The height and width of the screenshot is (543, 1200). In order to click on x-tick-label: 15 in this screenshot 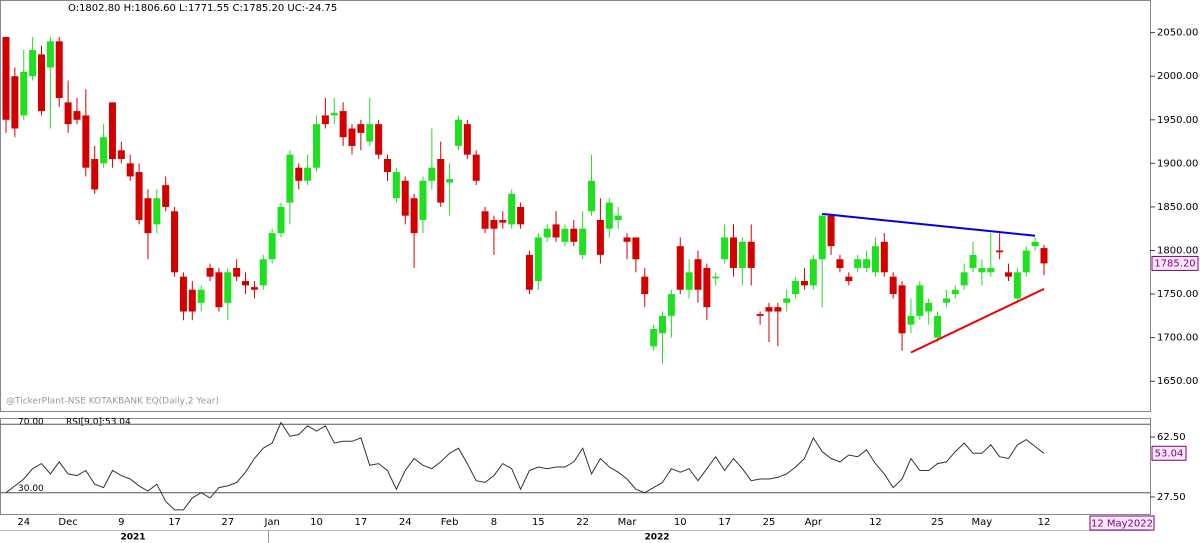, I will do `click(538, 522)`.